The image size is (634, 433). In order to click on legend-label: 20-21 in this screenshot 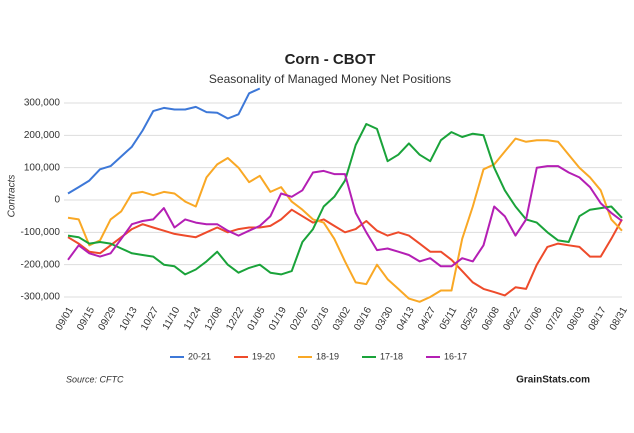, I will do `click(199, 356)`.